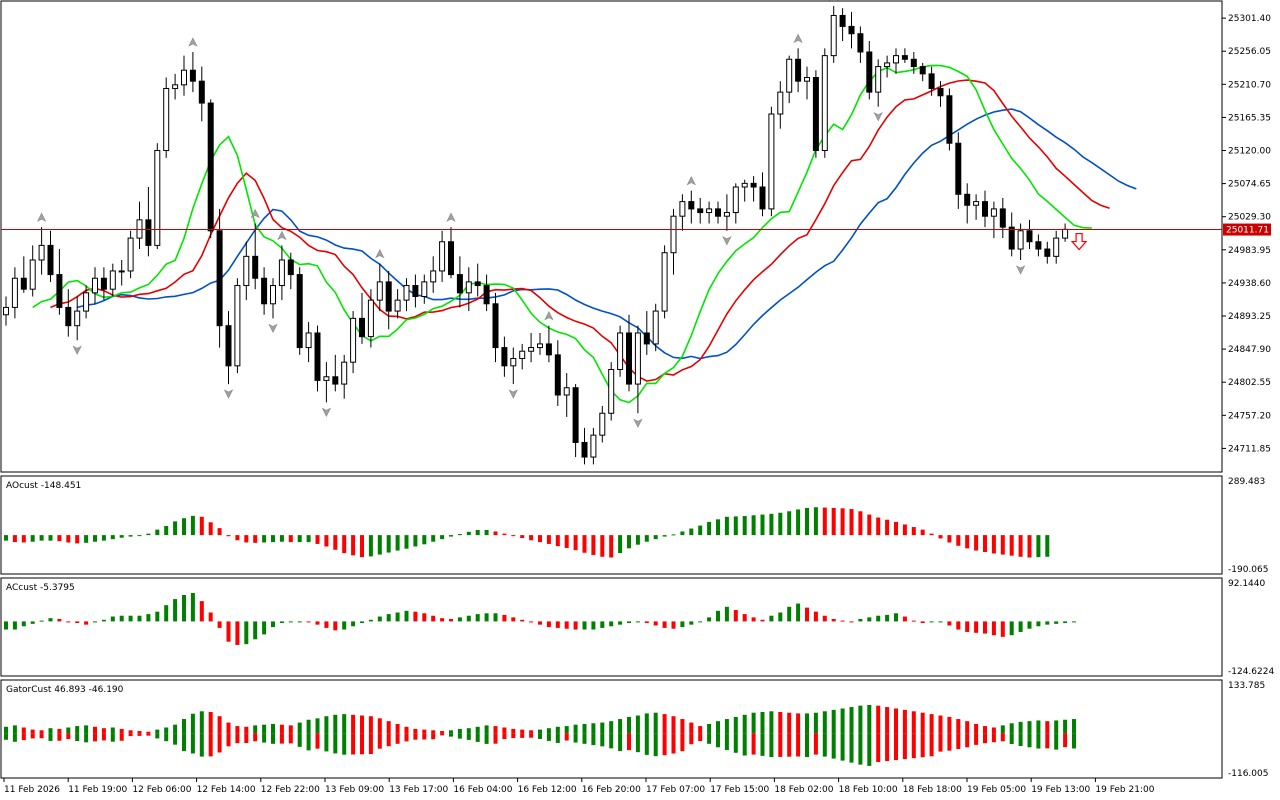 This screenshot has height=800, width=1280. Describe the element at coordinates (43, 486) in the screenshot. I see `ao-label: AOcust -148.451` at that location.